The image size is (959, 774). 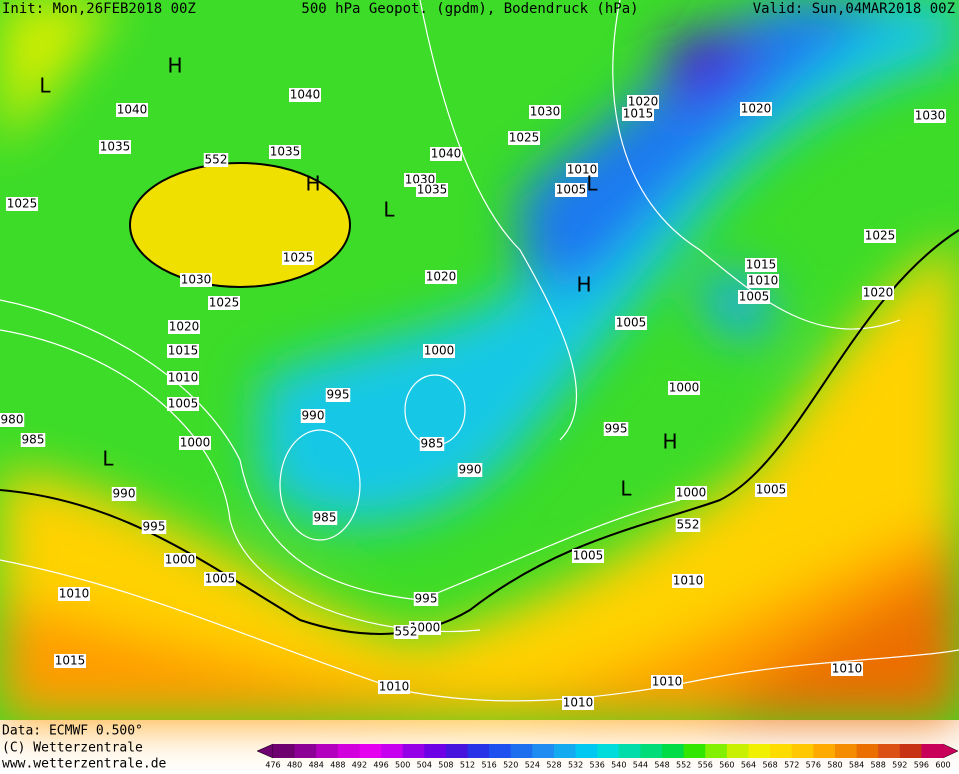 What do you see at coordinates (84, 764) in the screenshot?
I see `website: www.wetterzentrale.de` at bounding box center [84, 764].